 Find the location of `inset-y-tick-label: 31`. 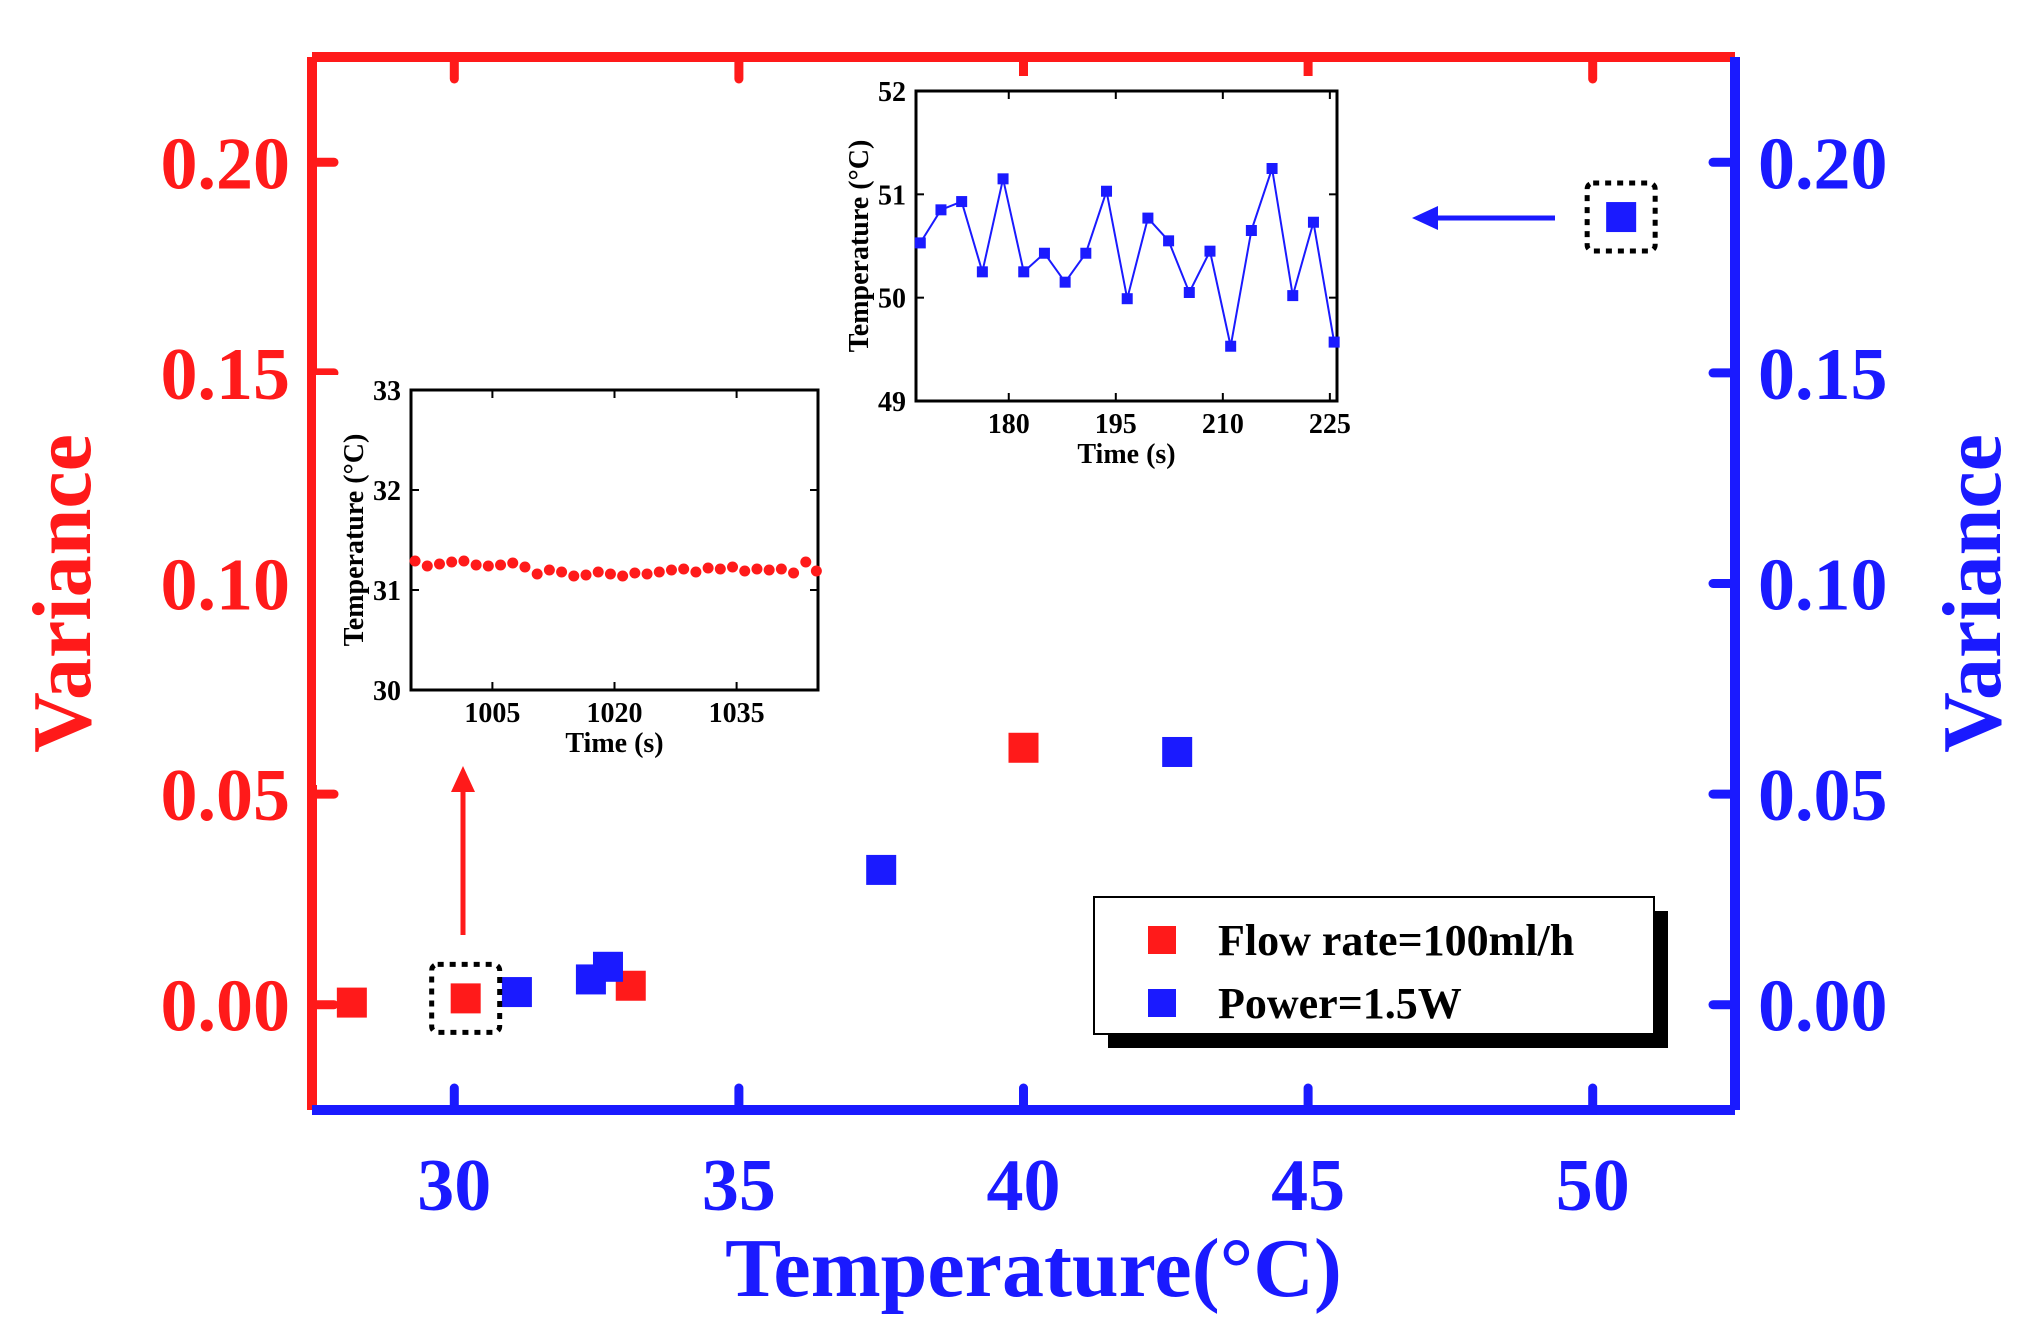

inset-y-tick-label: 31 is located at coordinates (387, 591).